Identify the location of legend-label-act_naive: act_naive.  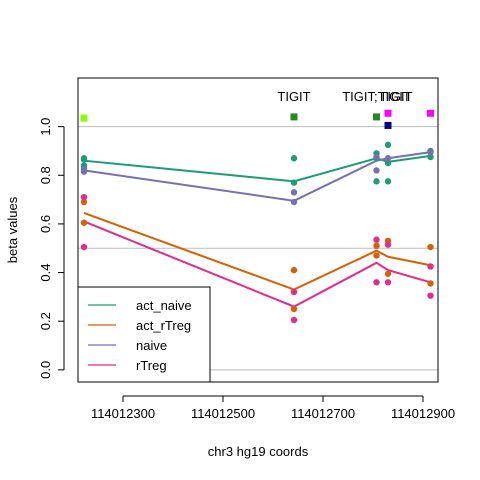
(164, 305).